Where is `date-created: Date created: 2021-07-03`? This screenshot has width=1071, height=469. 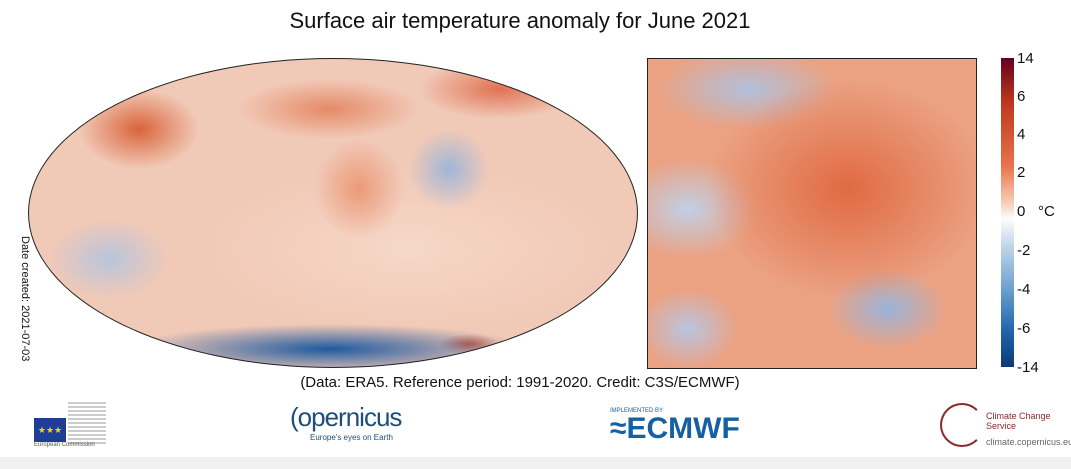 date-created: Date created: 2021-07-03 is located at coordinates (25, 299).